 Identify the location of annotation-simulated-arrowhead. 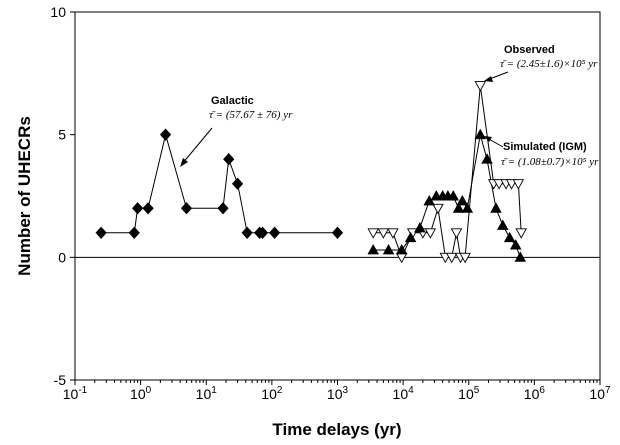
(488, 139).